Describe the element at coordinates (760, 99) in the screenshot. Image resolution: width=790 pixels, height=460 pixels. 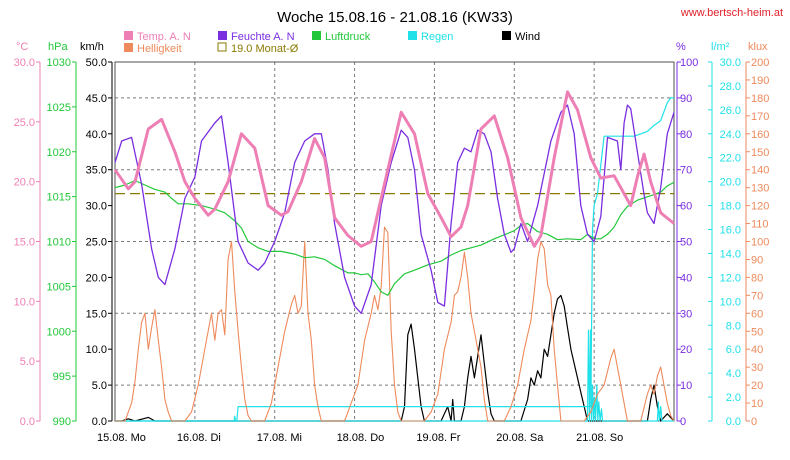
I see `tick-label: 180` at that location.